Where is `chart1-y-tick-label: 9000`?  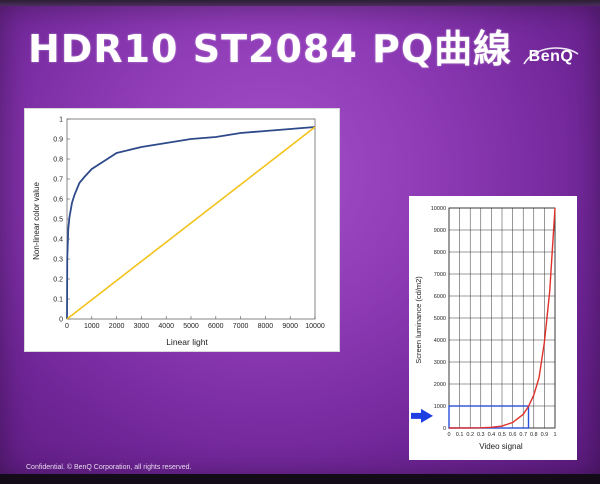 chart1-y-tick-label: 9000 is located at coordinates (440, 231).